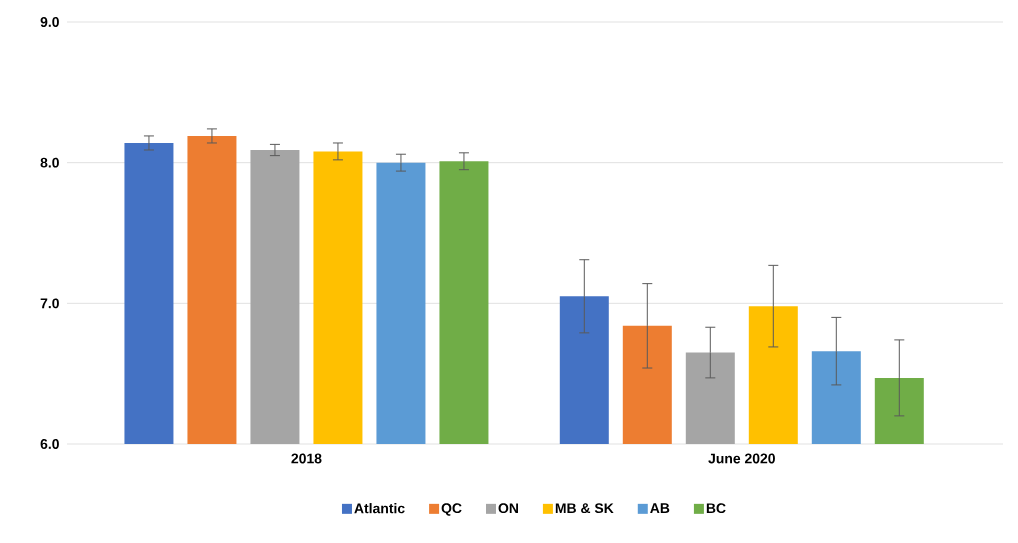 This screenshot has width=1018, height=543. I want to click on legend-label: BC, so click(716, 508).